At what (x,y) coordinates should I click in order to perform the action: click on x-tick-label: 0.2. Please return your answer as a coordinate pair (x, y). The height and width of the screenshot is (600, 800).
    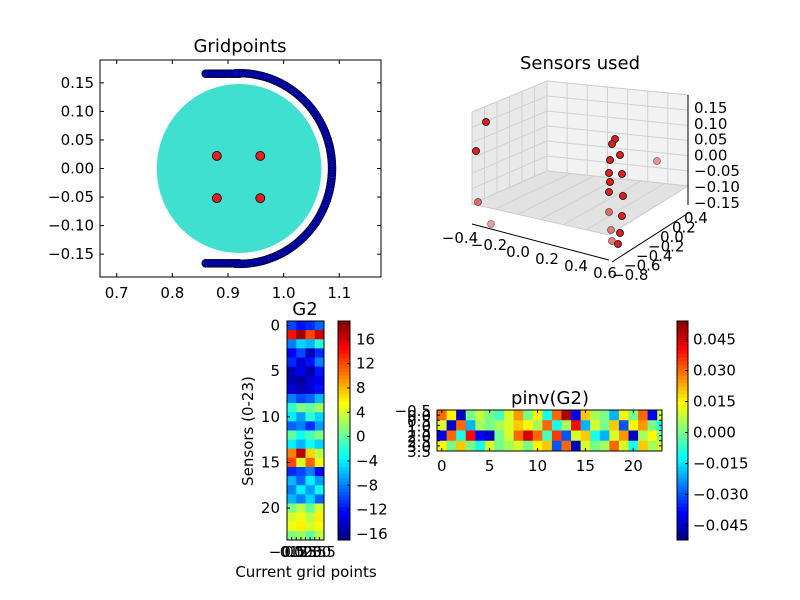
    Looking at the image, I should click on (547, 259).